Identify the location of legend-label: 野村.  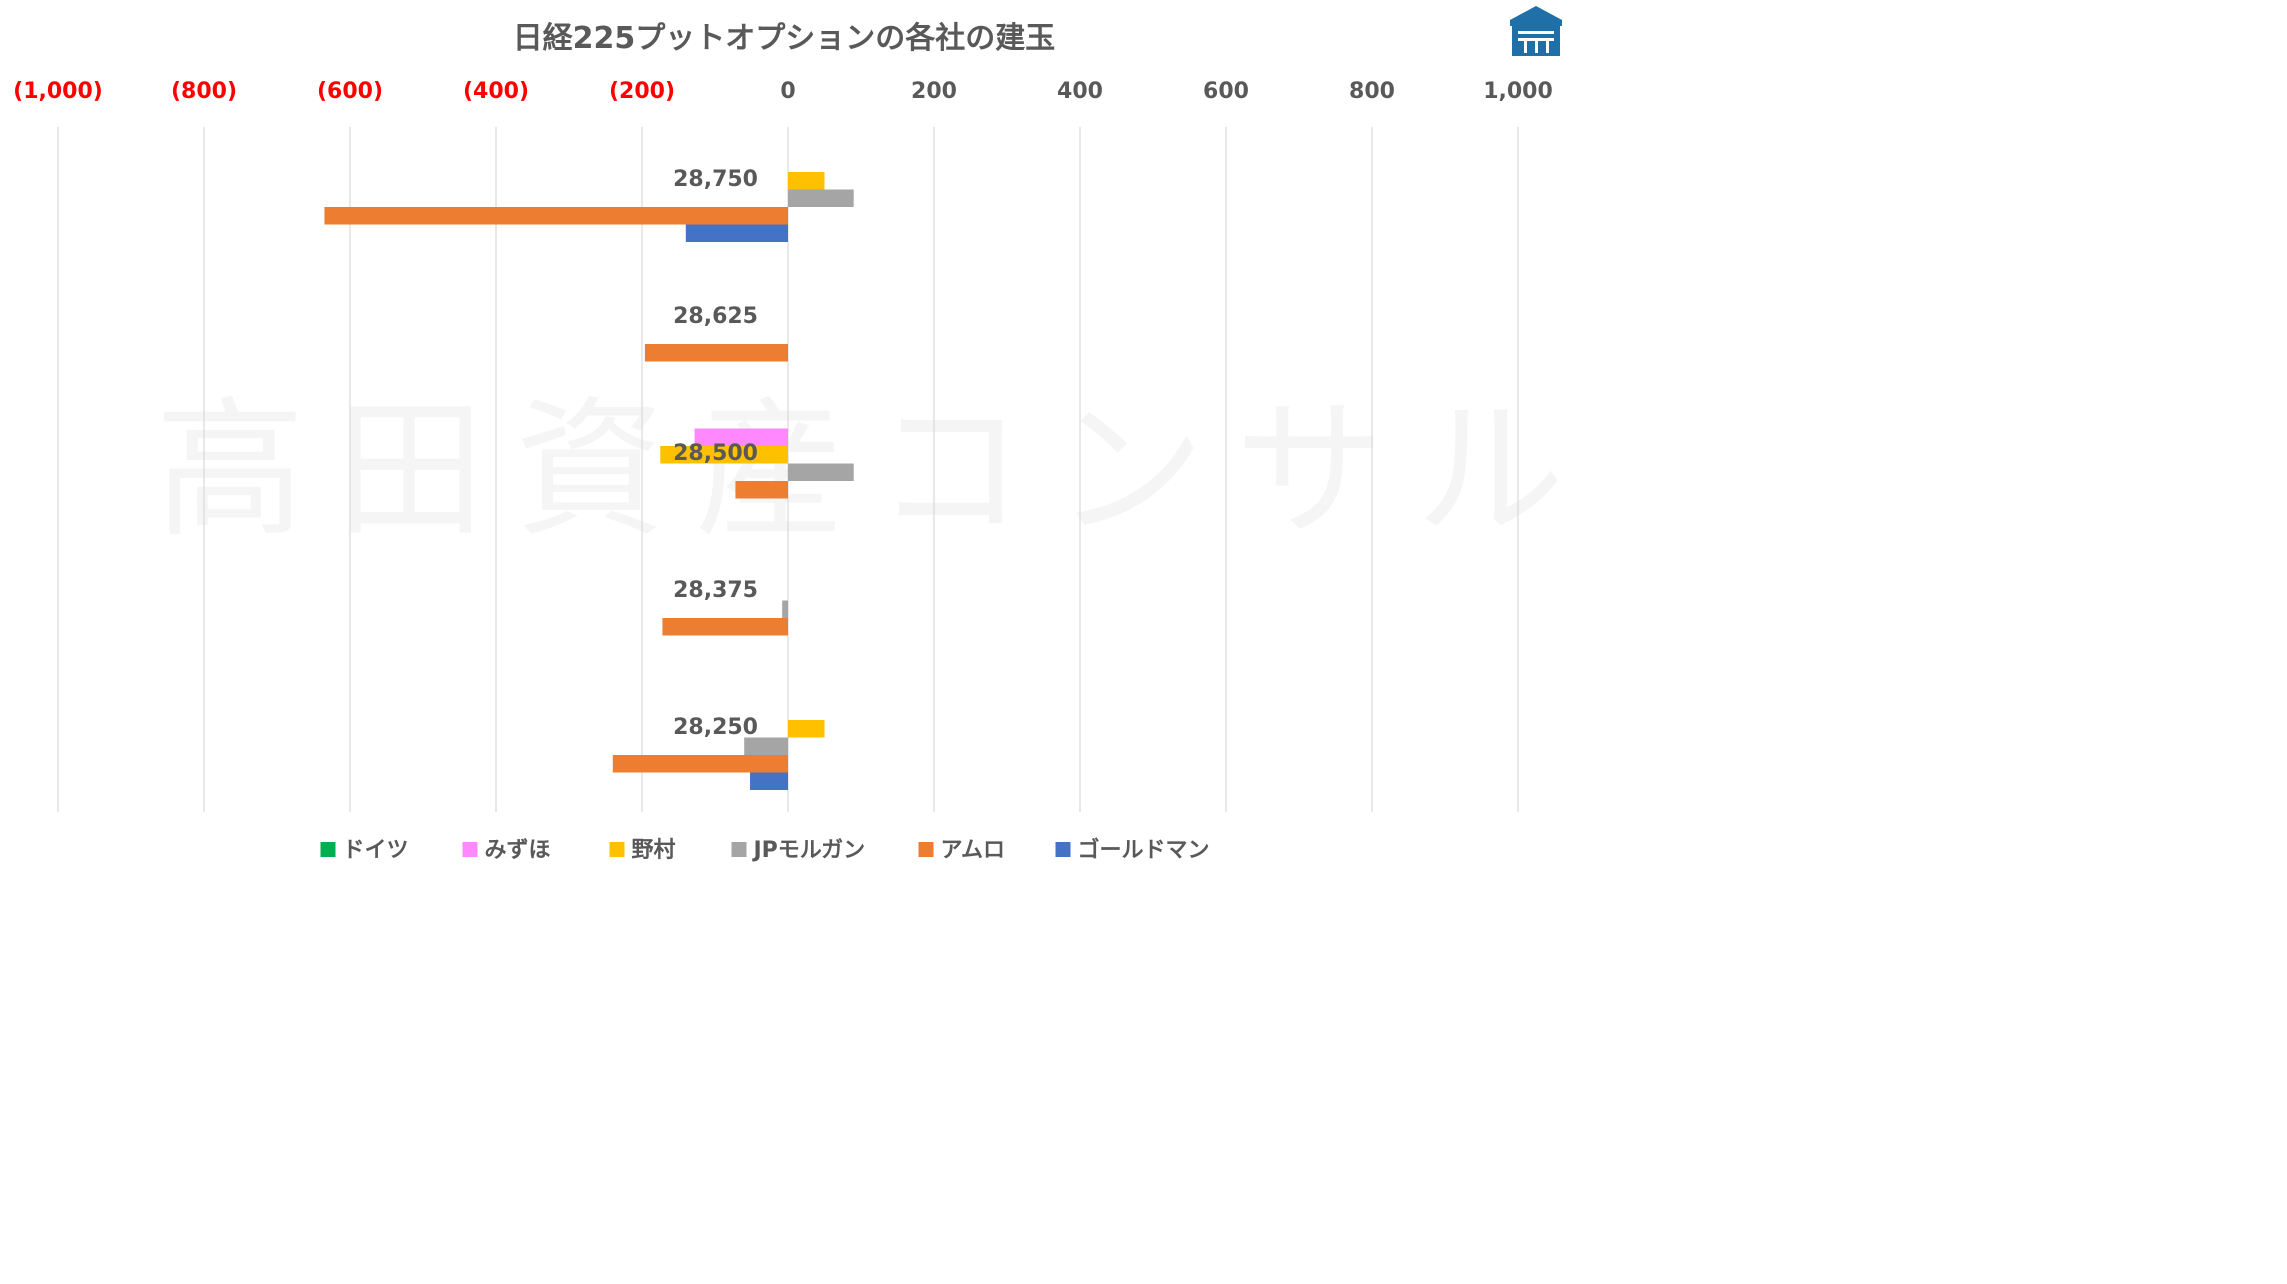
(654, 850).